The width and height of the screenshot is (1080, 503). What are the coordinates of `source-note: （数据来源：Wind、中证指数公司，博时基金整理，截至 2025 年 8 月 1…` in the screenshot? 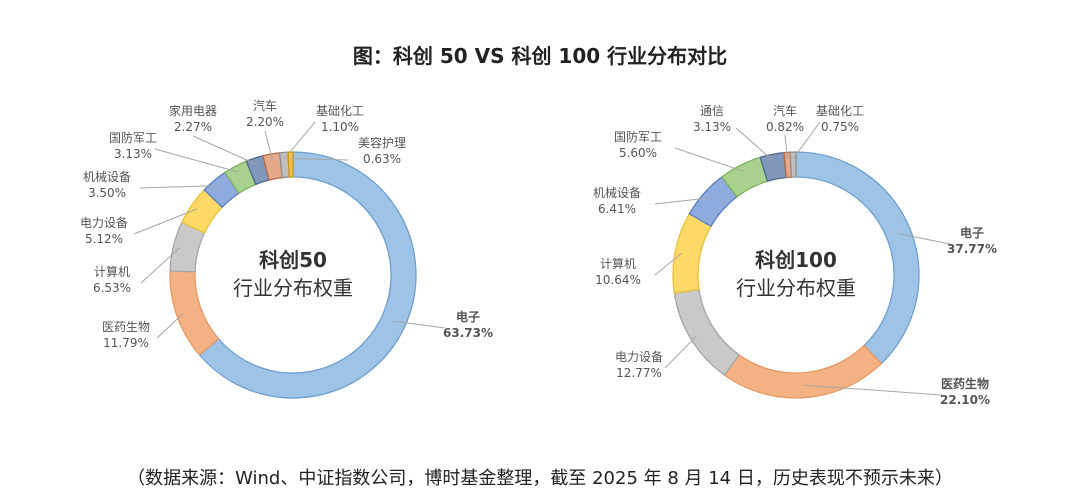 It's located at (540, 478).